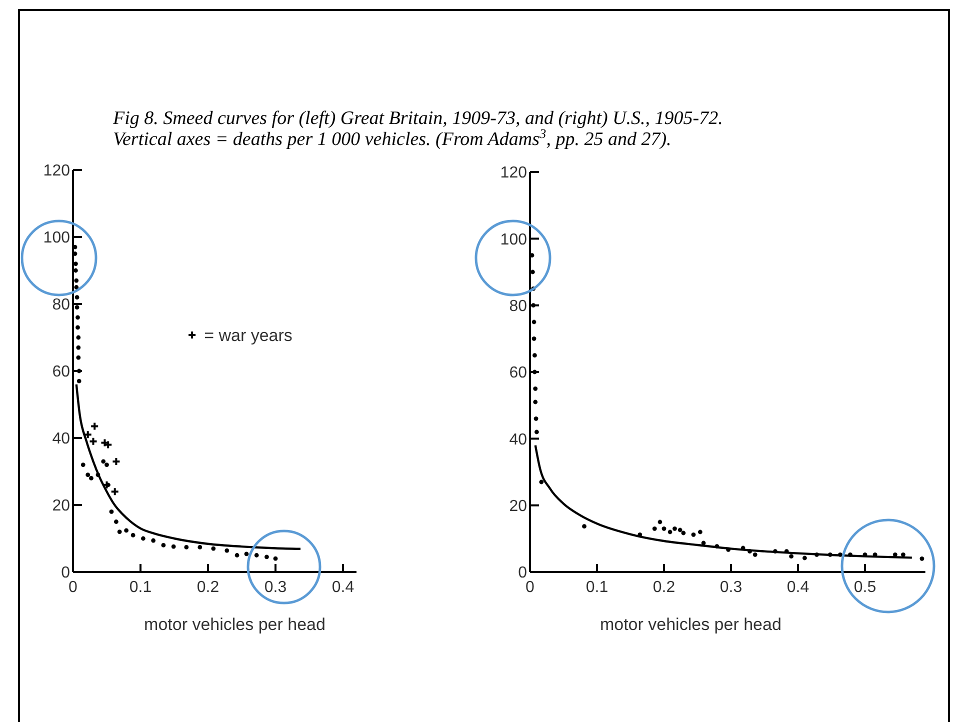 The image size is (958, 722). I want to click on text: Fig 8. Smeed curves for (left) Great Britain, 1909-73, and (right) U.S., 1905-72., so click(417, 118).